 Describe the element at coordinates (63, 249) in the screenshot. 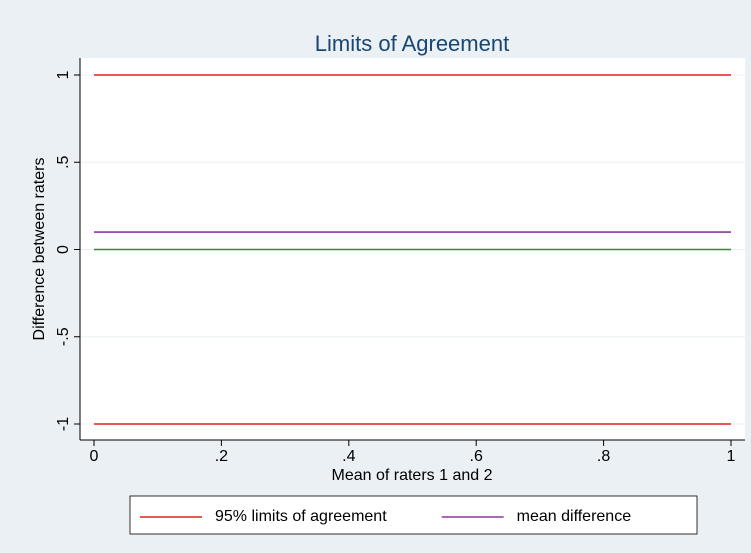

I see `y-tick-label: 0` at that location.